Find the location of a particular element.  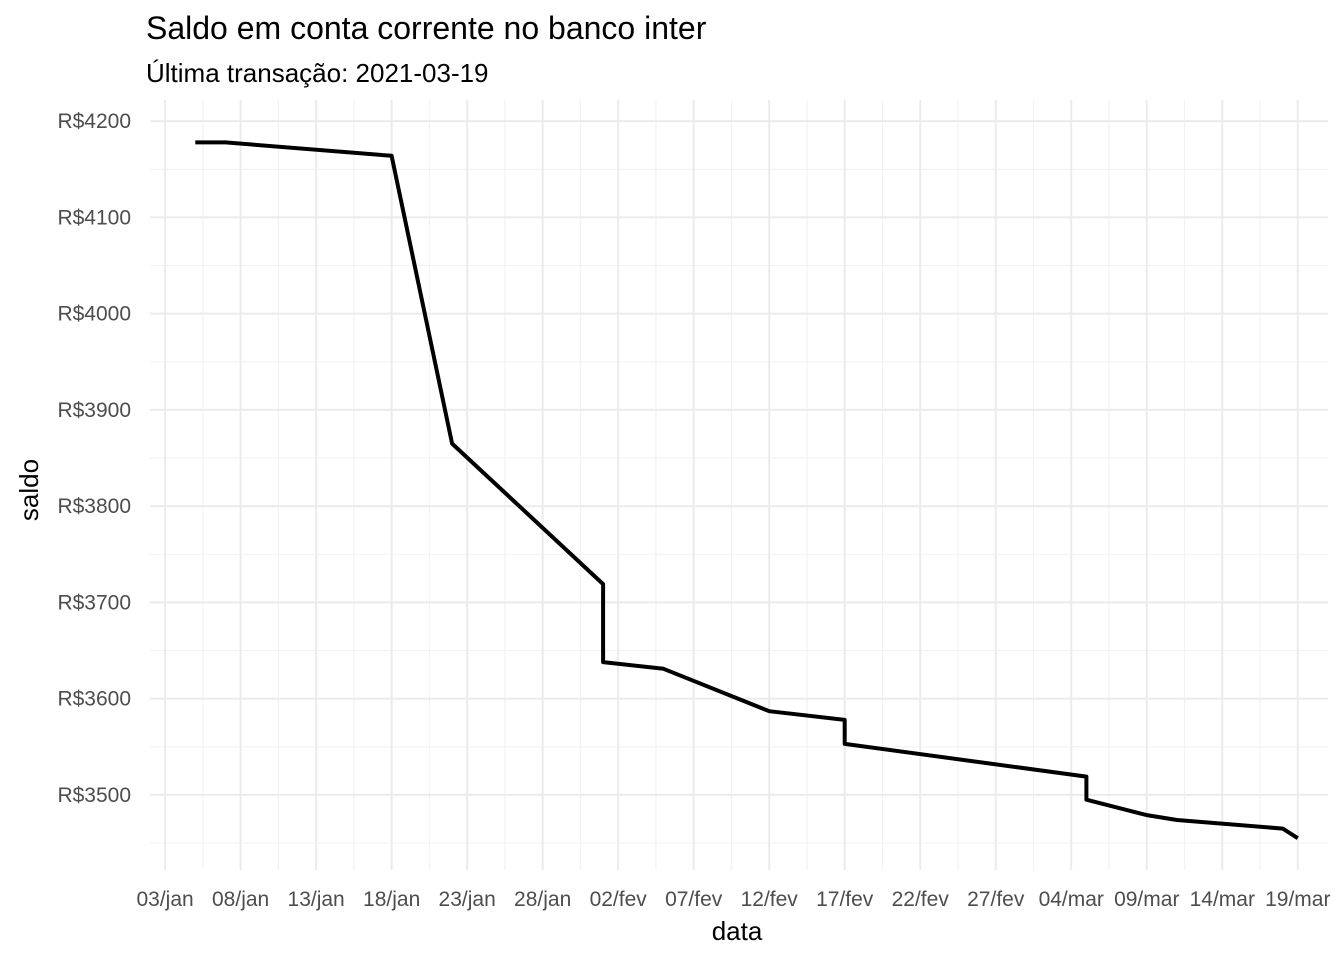

y-tick-label: R$4000 is located at coordinates (94, 314).